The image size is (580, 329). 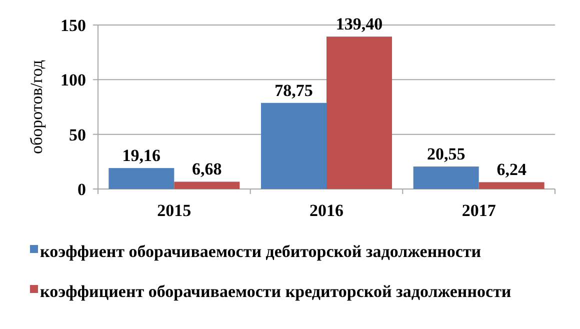 What do you see at coordinates (276, 292) in the screenshot?
I see `legend-label: коэффициент оборачиваемости кредиторской задолженности` at bounding box center [276, 292].